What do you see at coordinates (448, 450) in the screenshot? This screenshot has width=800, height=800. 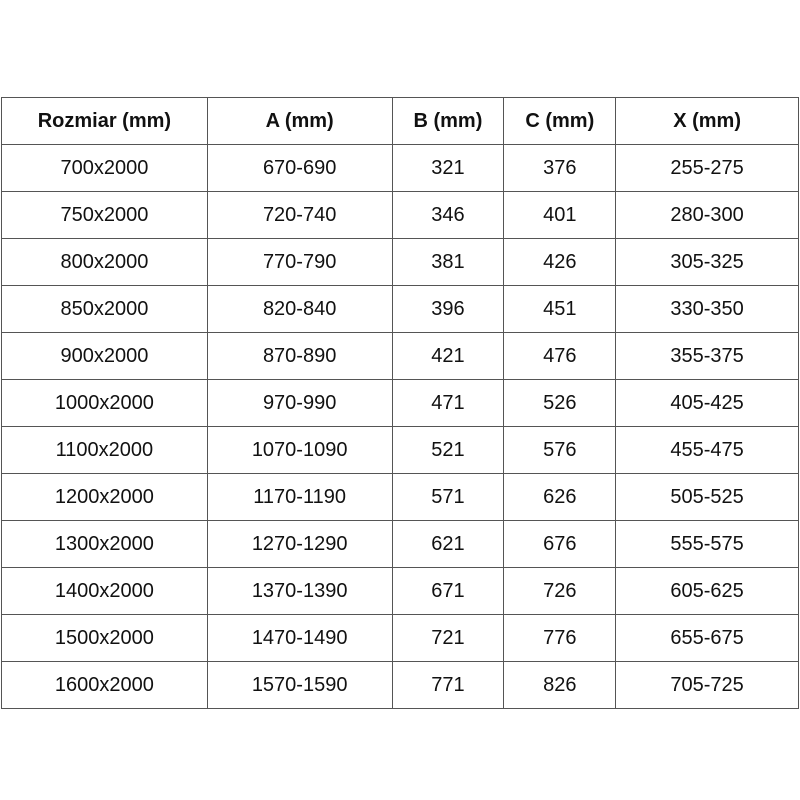 I see `table-cell: 521` at bounding box center [448, 450].